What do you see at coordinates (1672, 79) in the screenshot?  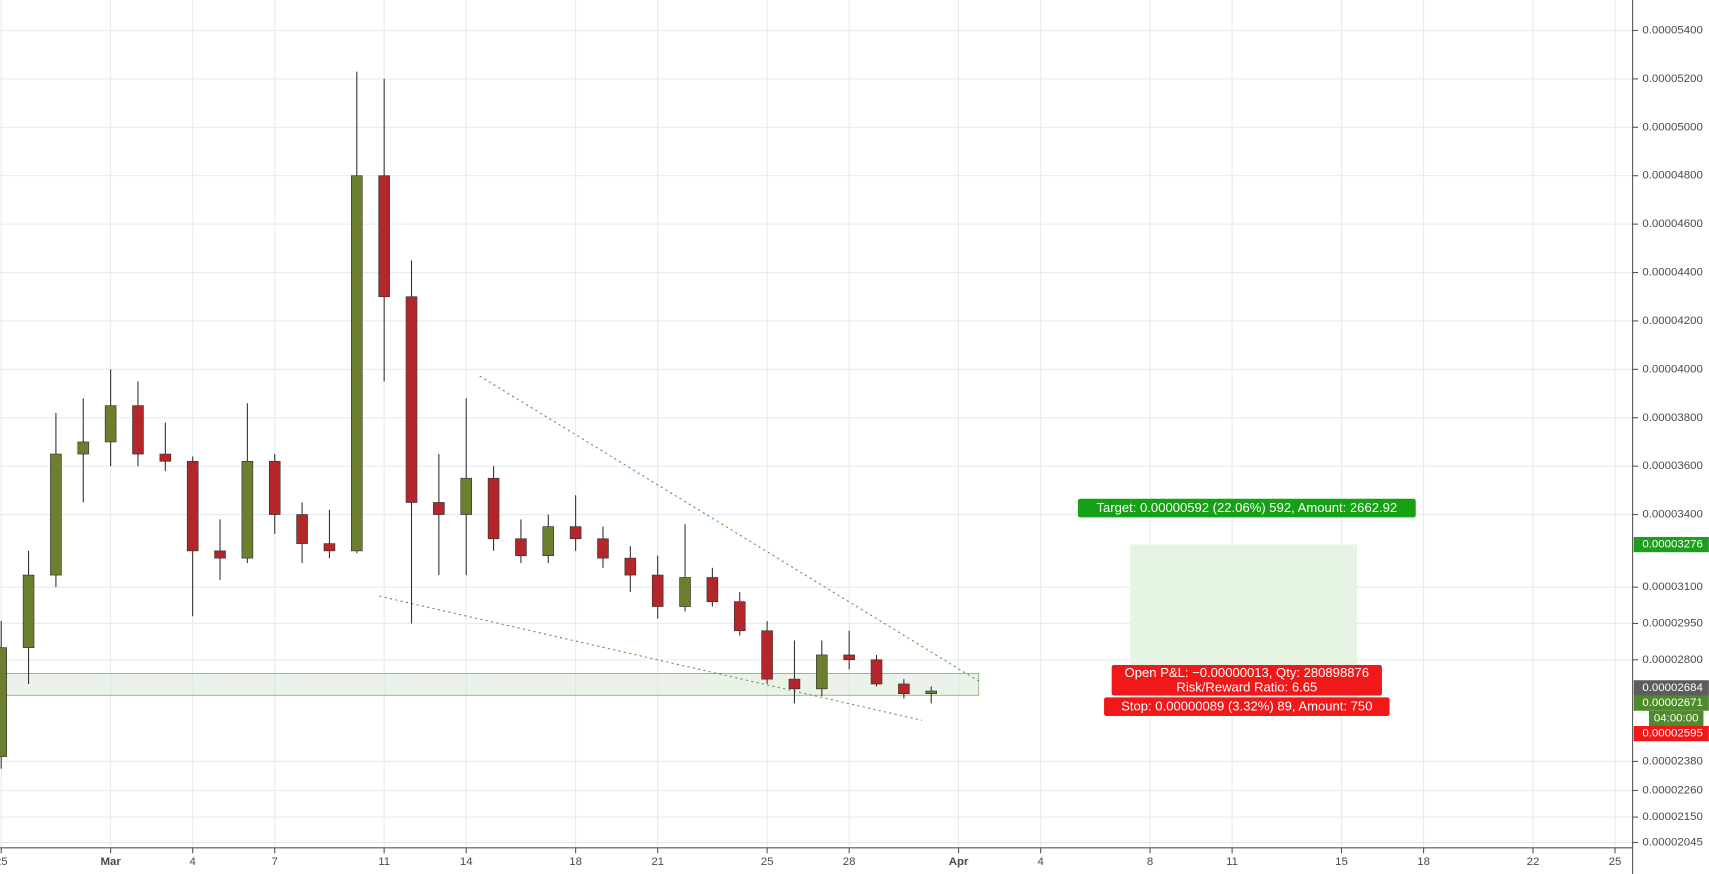 I see `y-tick-label: 0.00005200` at bounding box center [1672, 79].